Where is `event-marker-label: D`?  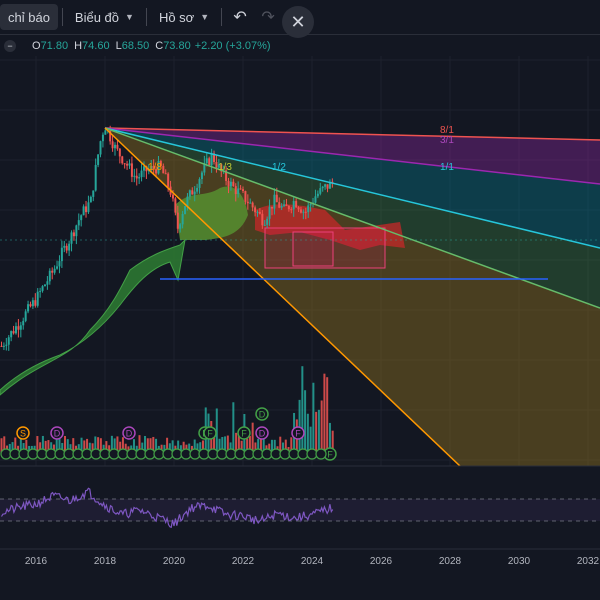 event-marker-label: D is located at coordinates (262, 415).